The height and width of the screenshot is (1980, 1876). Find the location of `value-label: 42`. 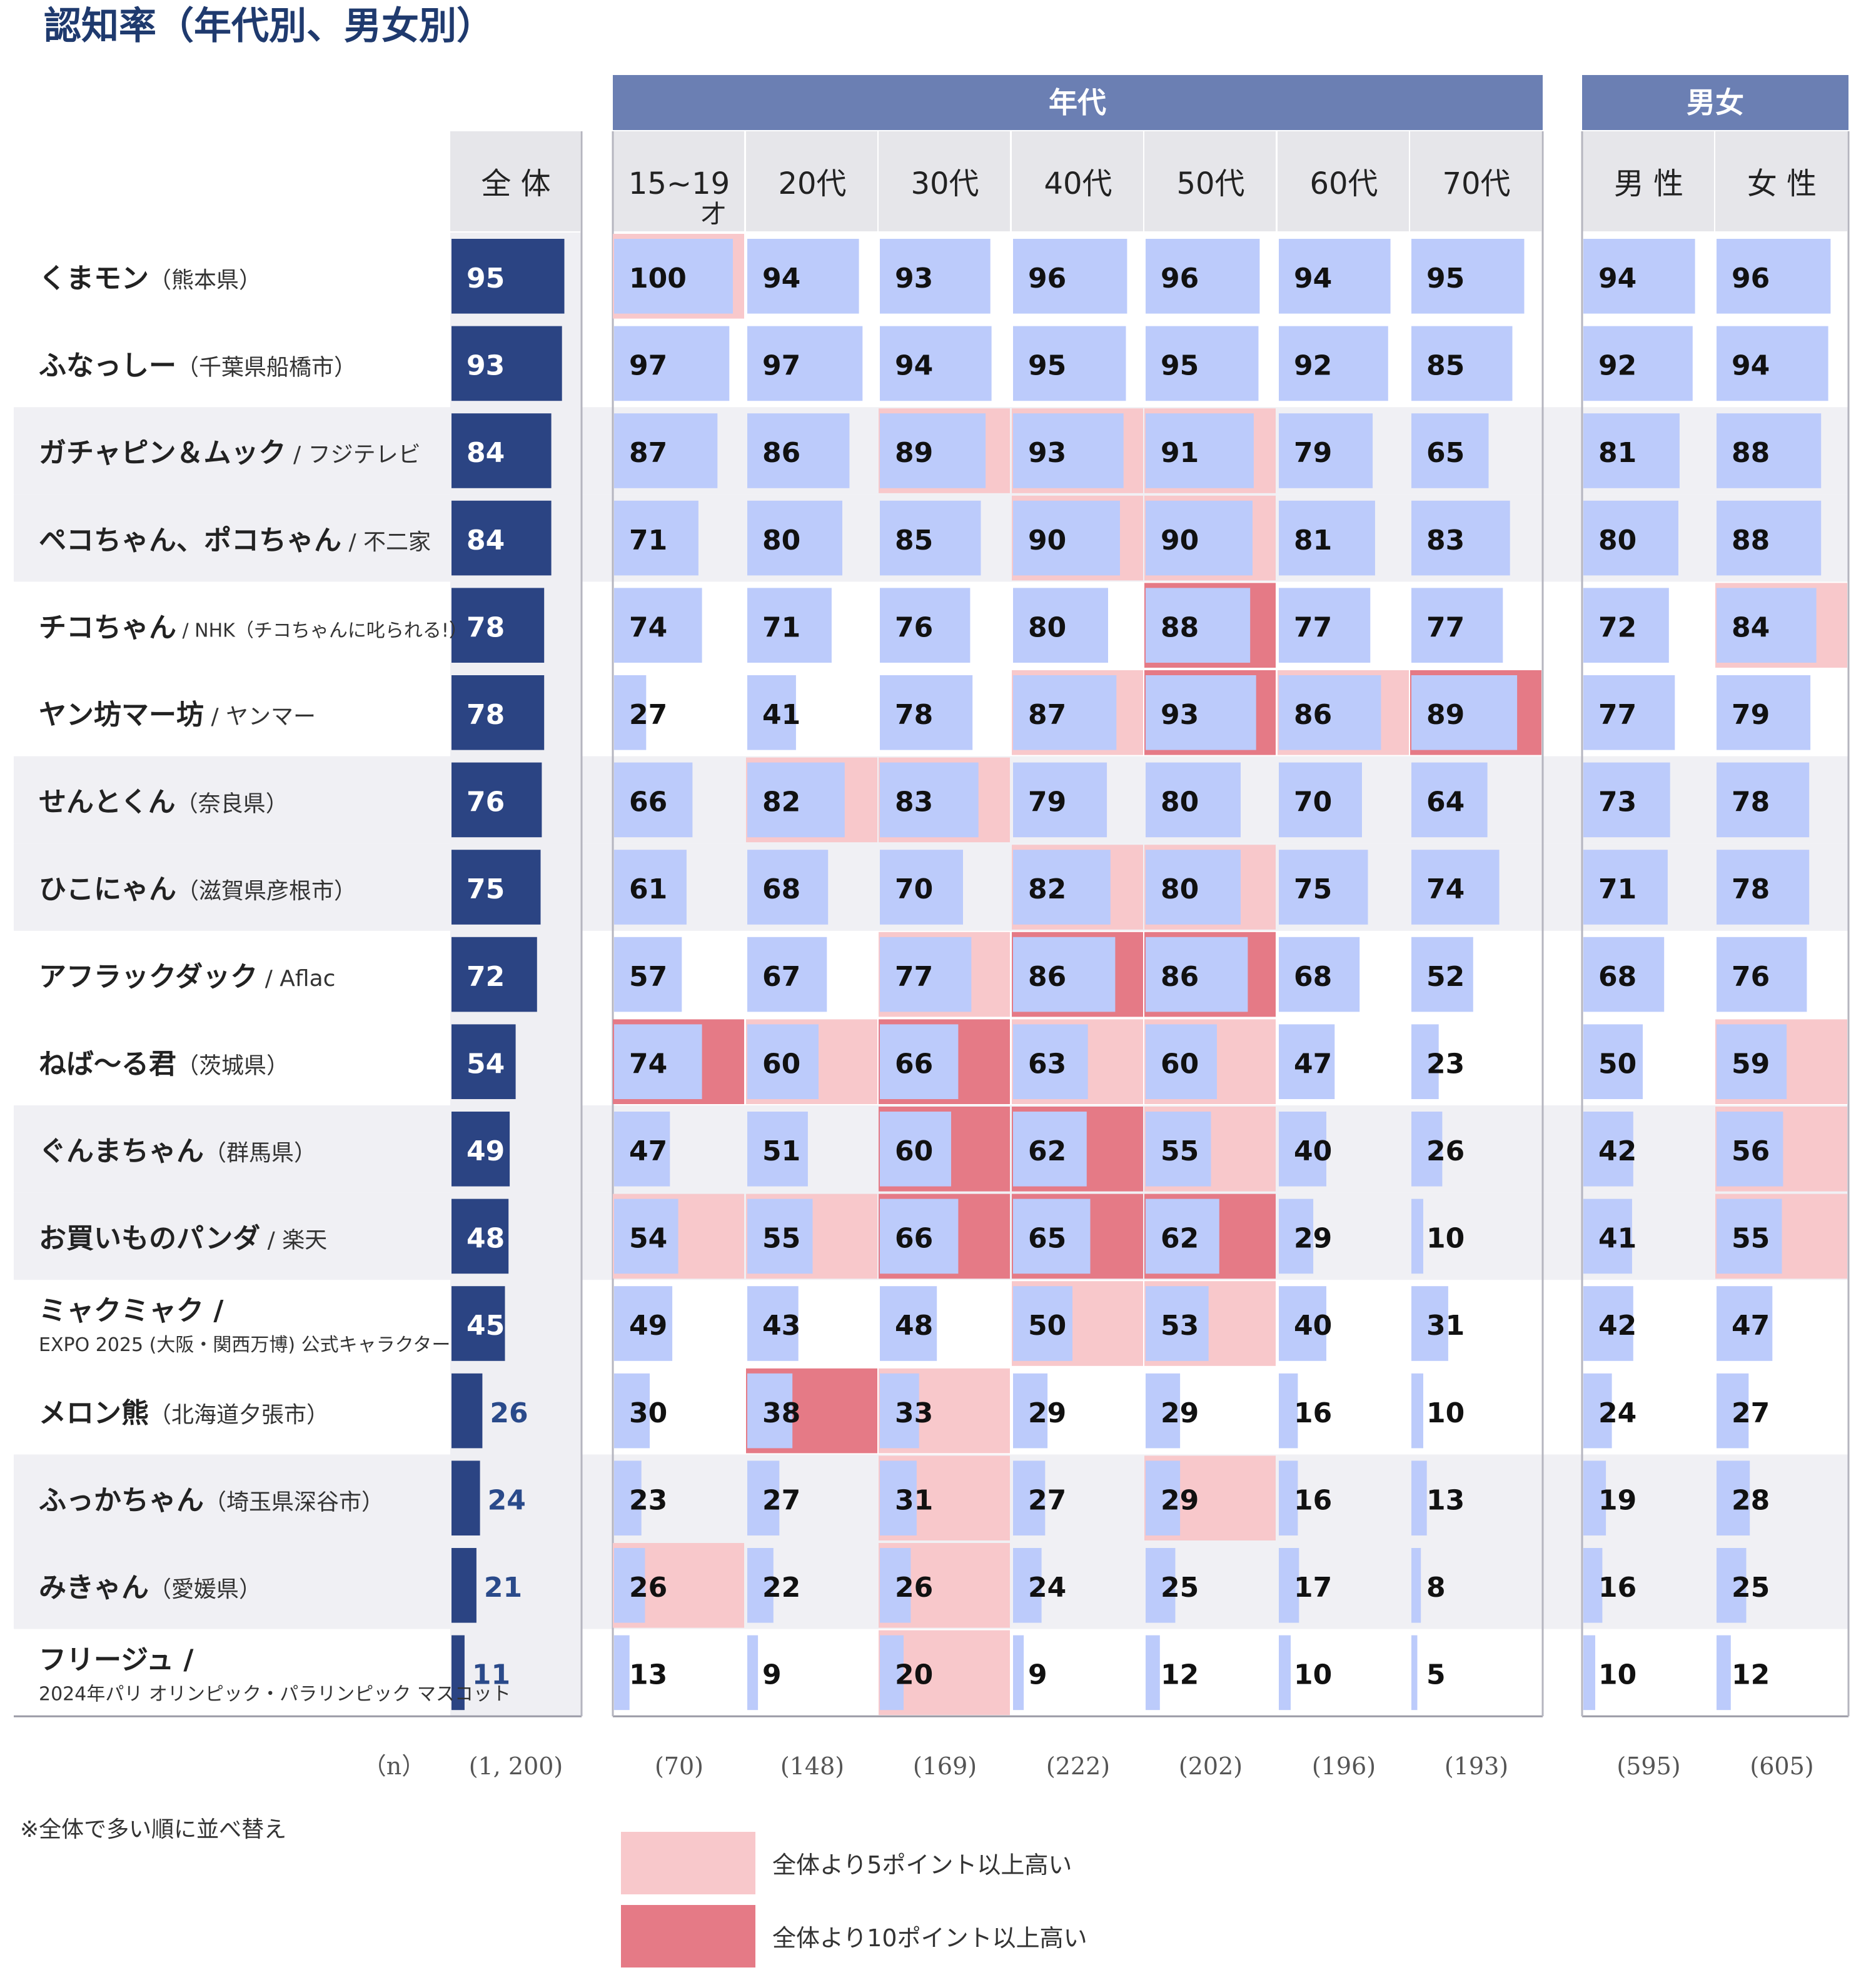

value-label: 42 is located at coordinates (1617, 1151).